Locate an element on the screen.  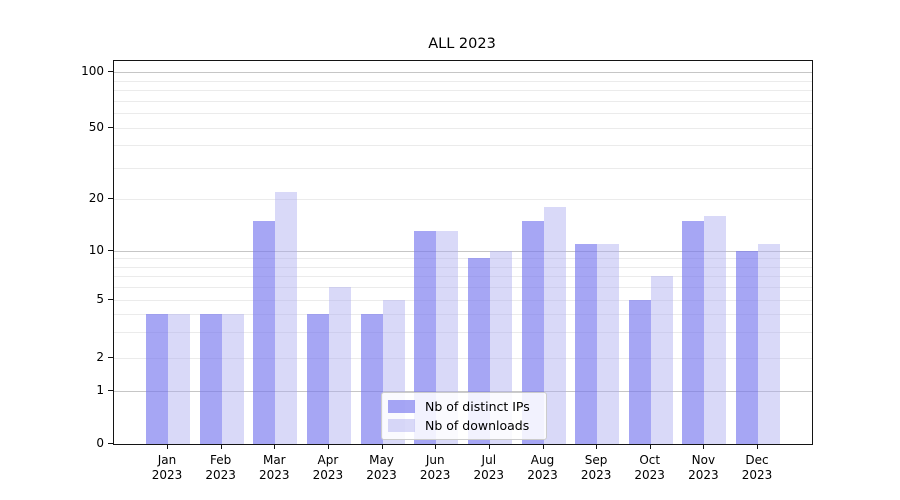
legend-item-distinct-ips: Nb of distinct IPs is located at coordinates (463, 406).